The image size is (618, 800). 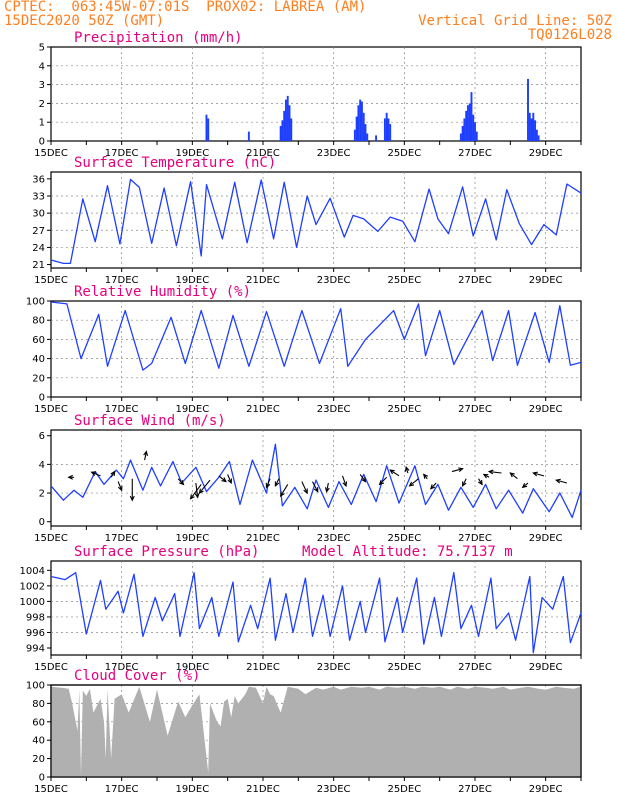 What do you see at coordinates (404, 153) in the screenshot?
I see `precip-xtick-label: 25DEC` at bounding box center [404, 153].